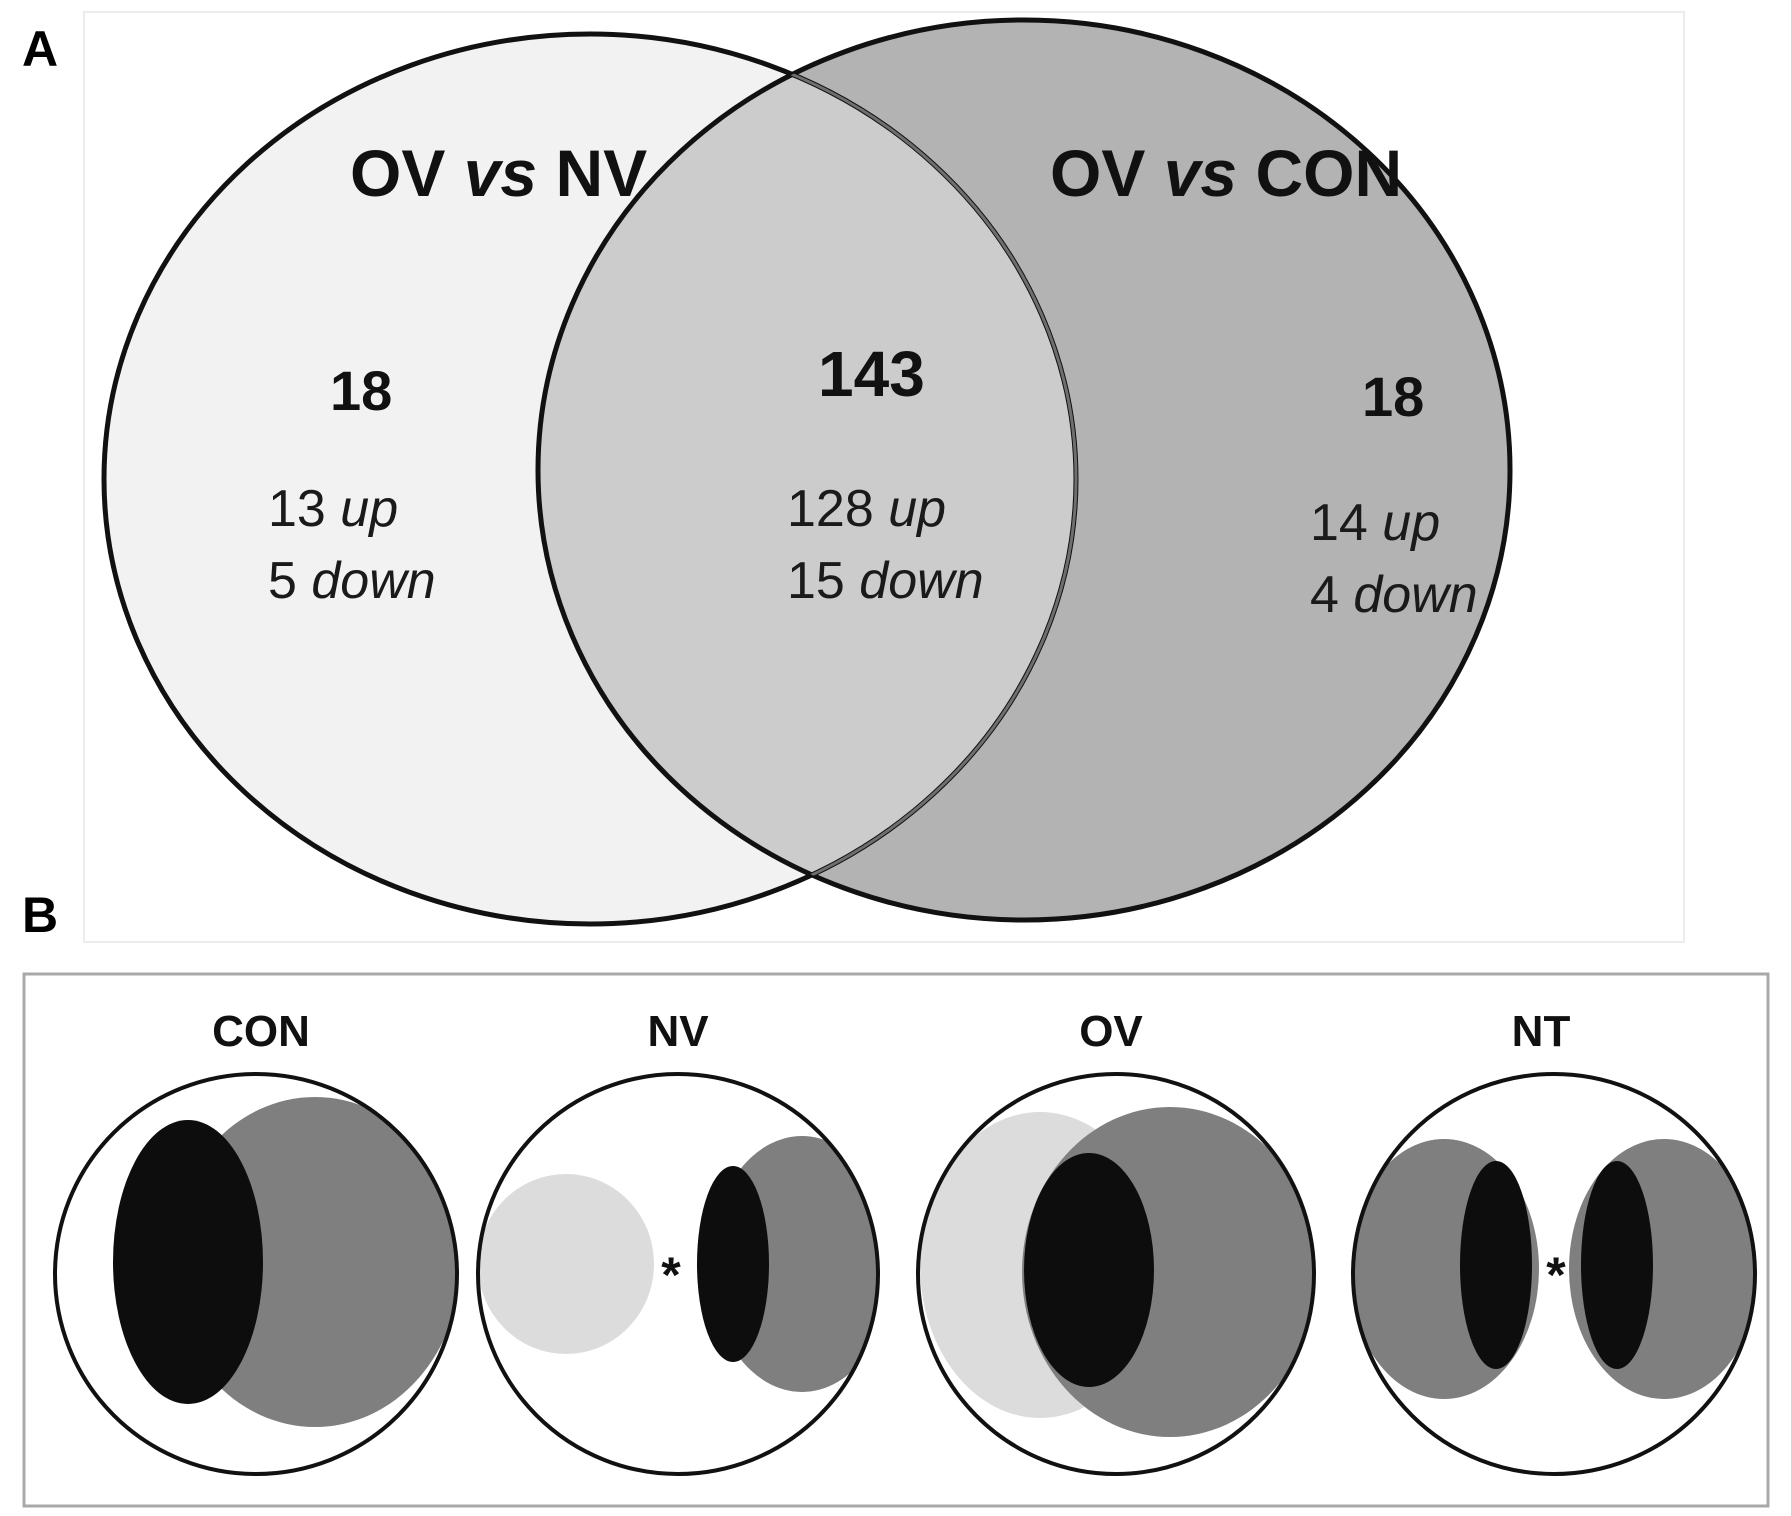 This screenshot has width=1791, height=1516. I want to click on group-nt: NT *, so click(1554, 1241).